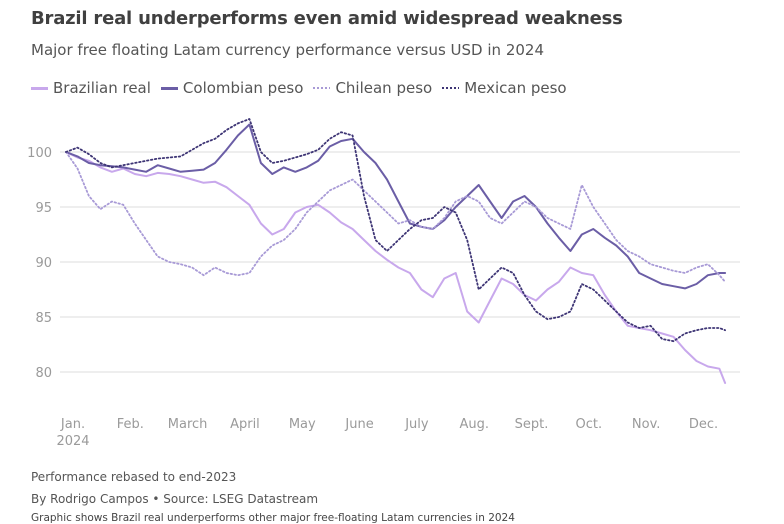  What do you see at coordinates (245, 424) in the screenshot?
I see `x-tick-label-3: April` at bounding box center [245, 424].